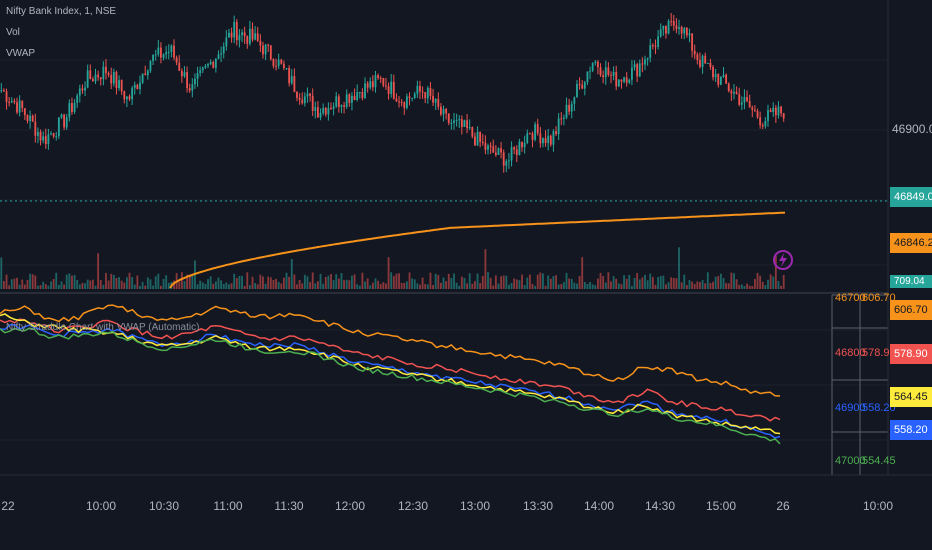  What do you see at coordinates (911, 310) in the screenshot?
I see `indicator-price-tag: 606.70` at bounding box center [911, 310].